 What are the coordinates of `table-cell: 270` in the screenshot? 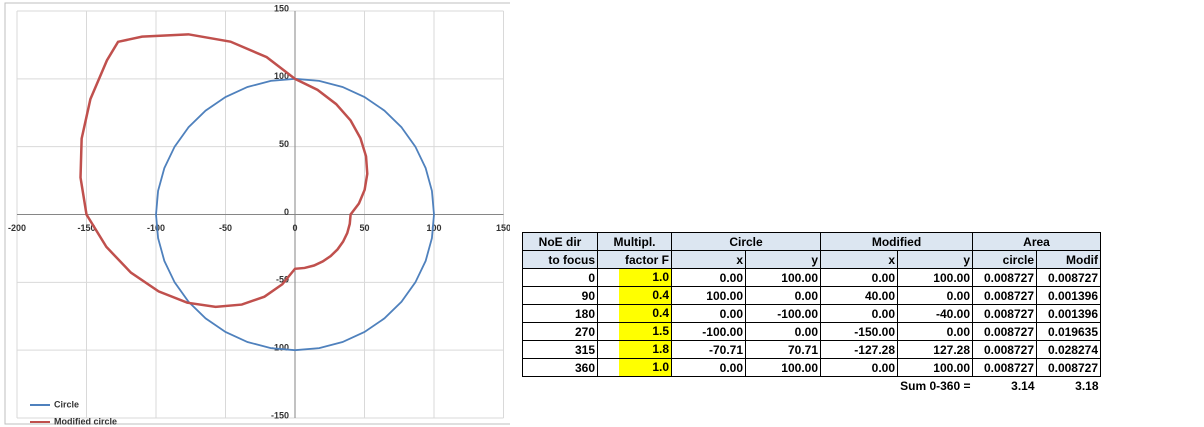 It's located at (560, 331).